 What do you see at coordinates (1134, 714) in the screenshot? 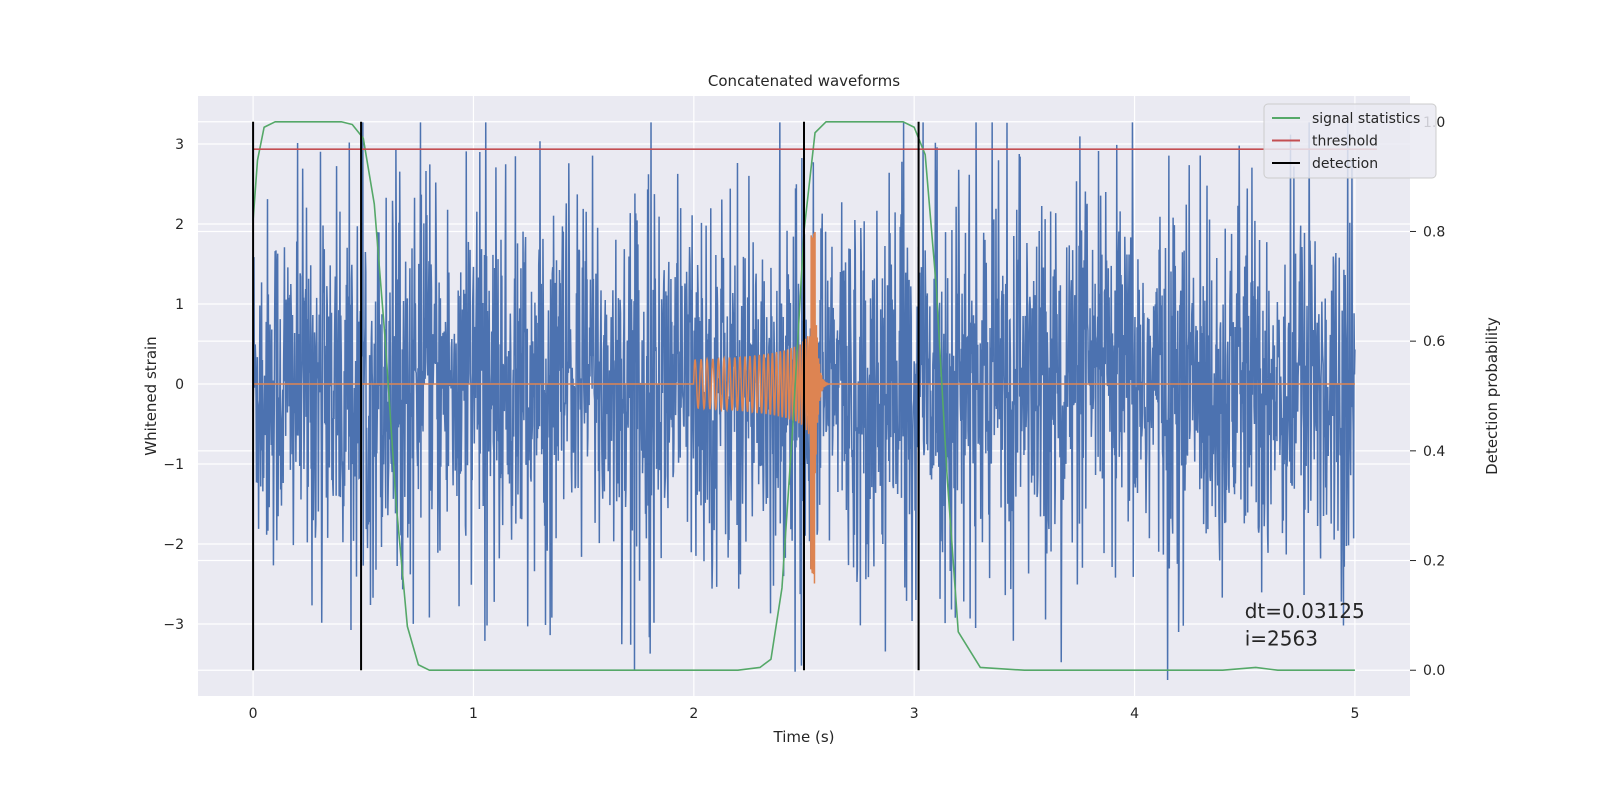
I see `x-tick-label: 4` at bounding box center [1134, 714].